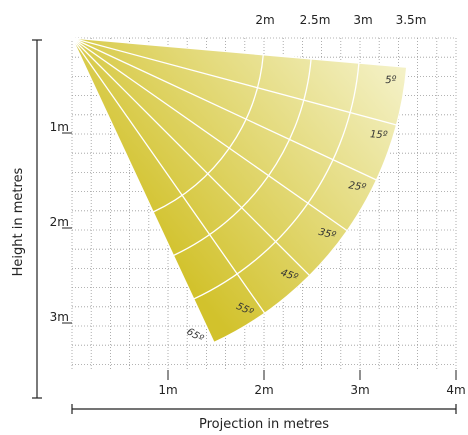  I want to click on height-label-3m: 3m, so click(59, 317).